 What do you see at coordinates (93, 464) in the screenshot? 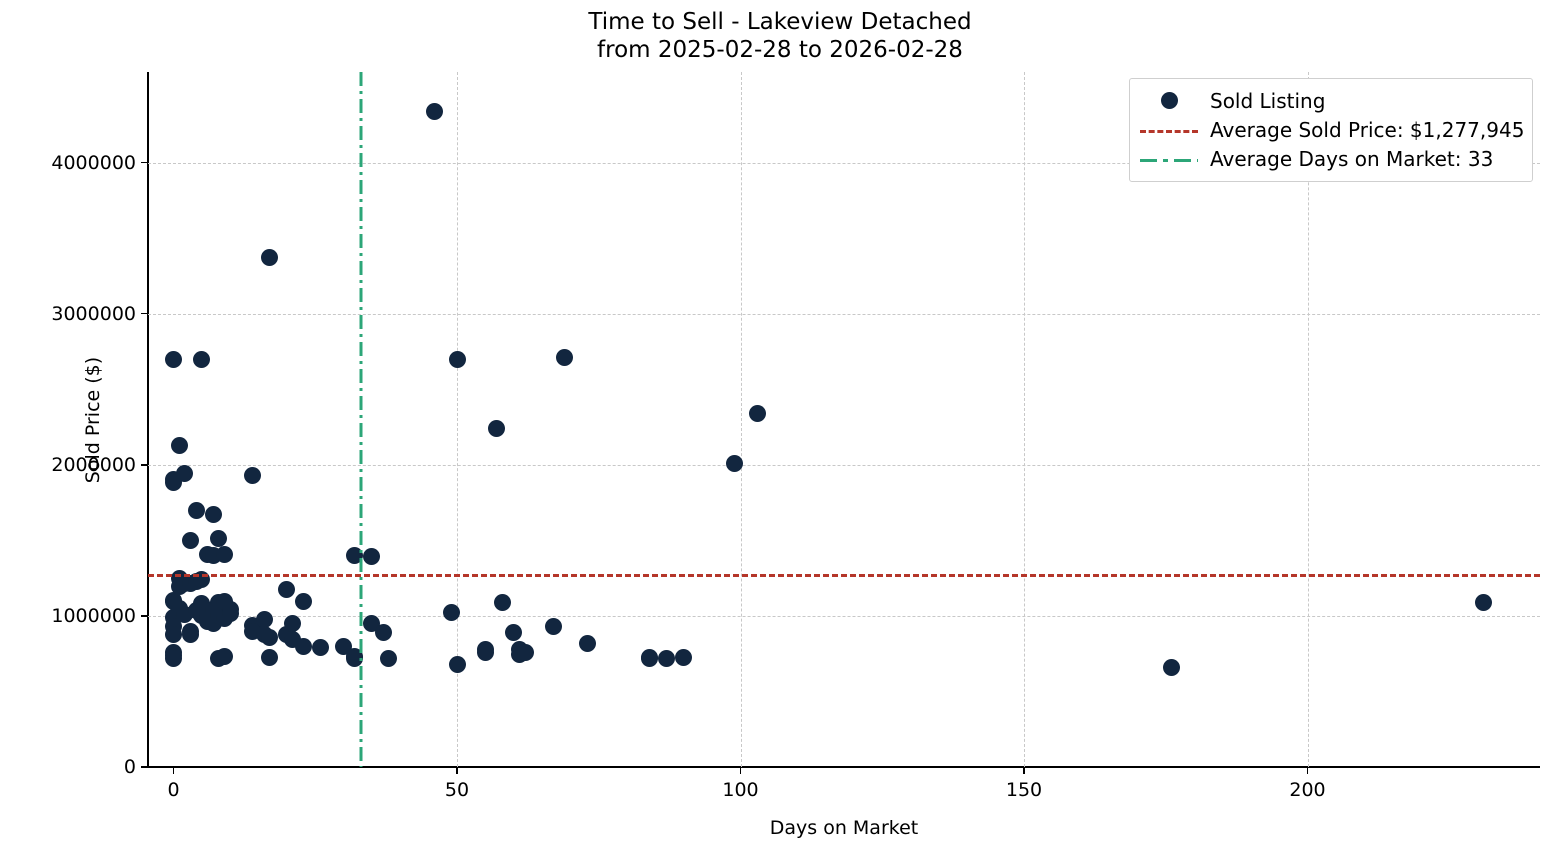
I see `y-tick-label: 2000000` at bounding box center [93, 464].